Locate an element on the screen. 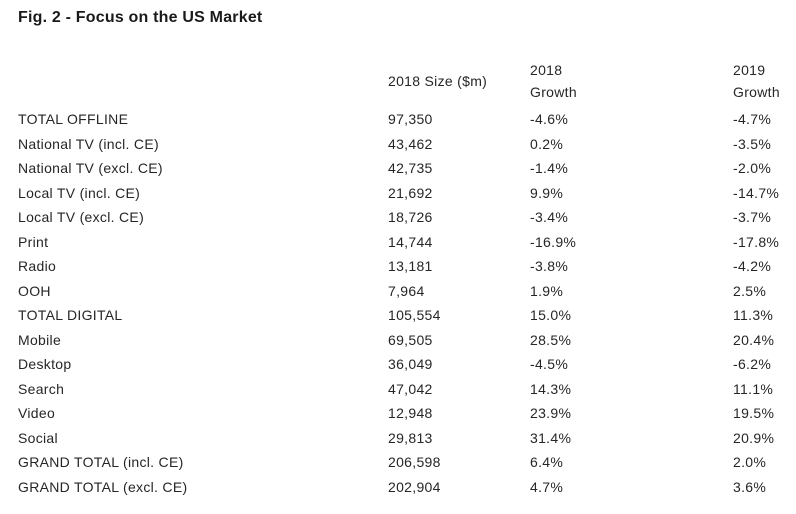  size-value: 12,948 is located at coordinates (410, 413).